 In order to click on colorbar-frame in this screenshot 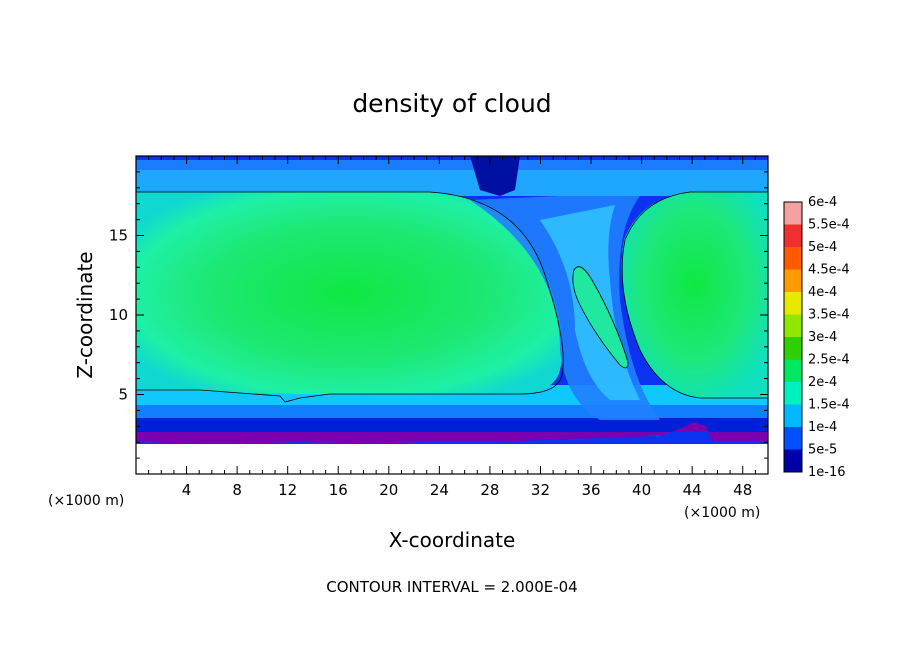, I will do `click(793, 337)`.